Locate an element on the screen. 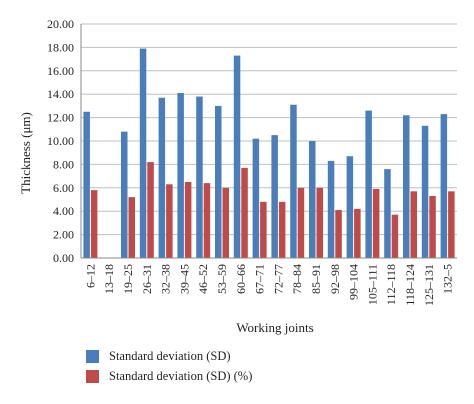 The width and height of the screenshot is (474, 404). x-tick-label: 67–71 is located at coordinates (260, 279).